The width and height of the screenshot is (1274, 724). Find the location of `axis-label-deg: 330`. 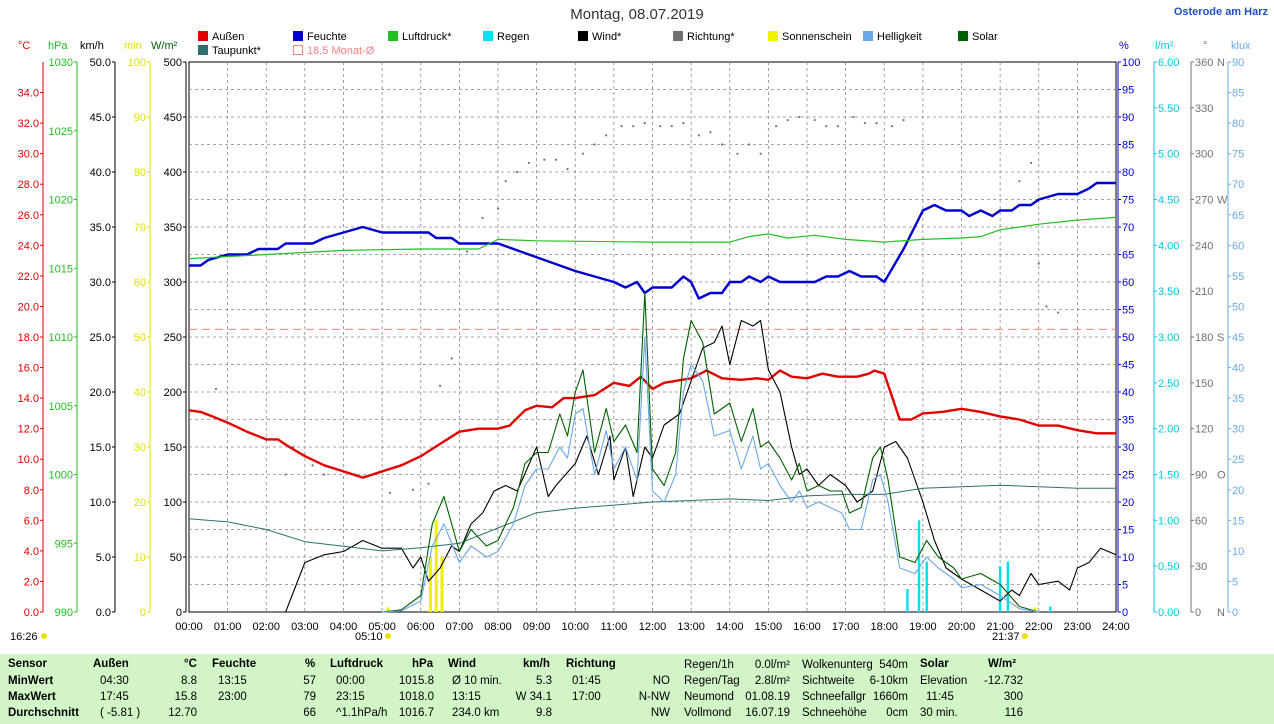

axis-label-deg: 330 is located at coordinates (1204, 109).